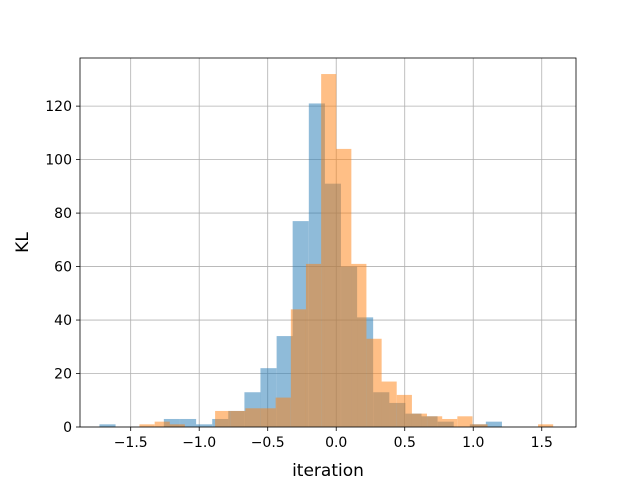 Image resolution: width=640 pixels, height=480 pixels. Describe the element at coordinates (336, 443) in the screenshot. I see `x-tick-label: 0.0` at that location.